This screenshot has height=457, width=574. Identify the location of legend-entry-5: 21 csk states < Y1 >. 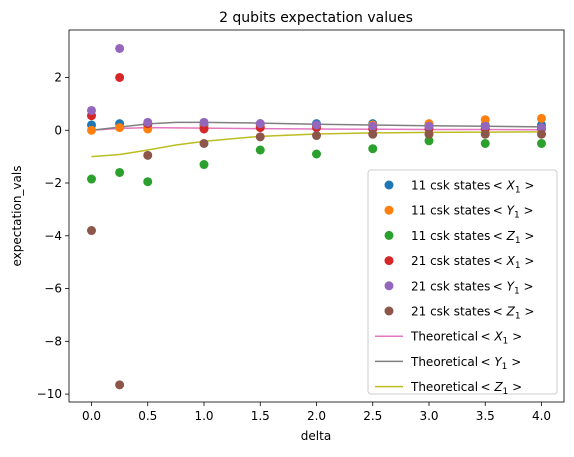
(459, 287).